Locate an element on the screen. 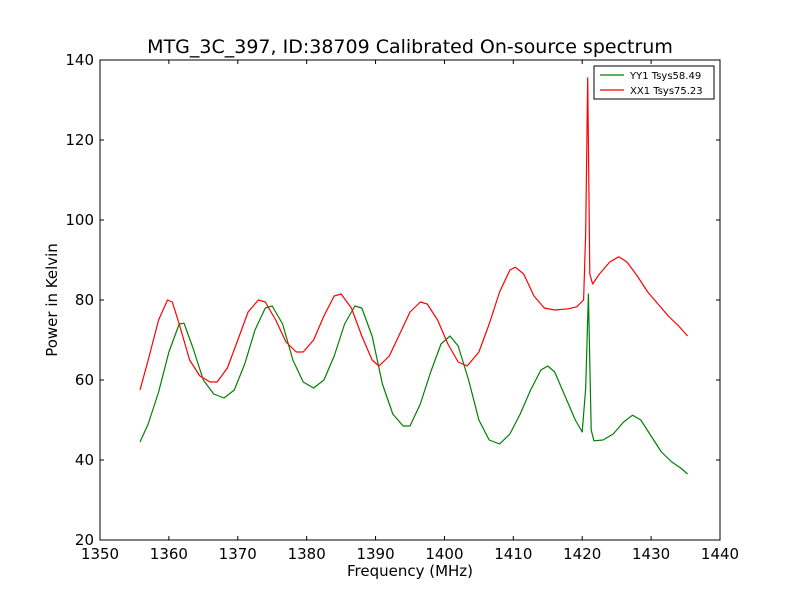  y-tick-label: 100 is located at coordinates (79, 220).